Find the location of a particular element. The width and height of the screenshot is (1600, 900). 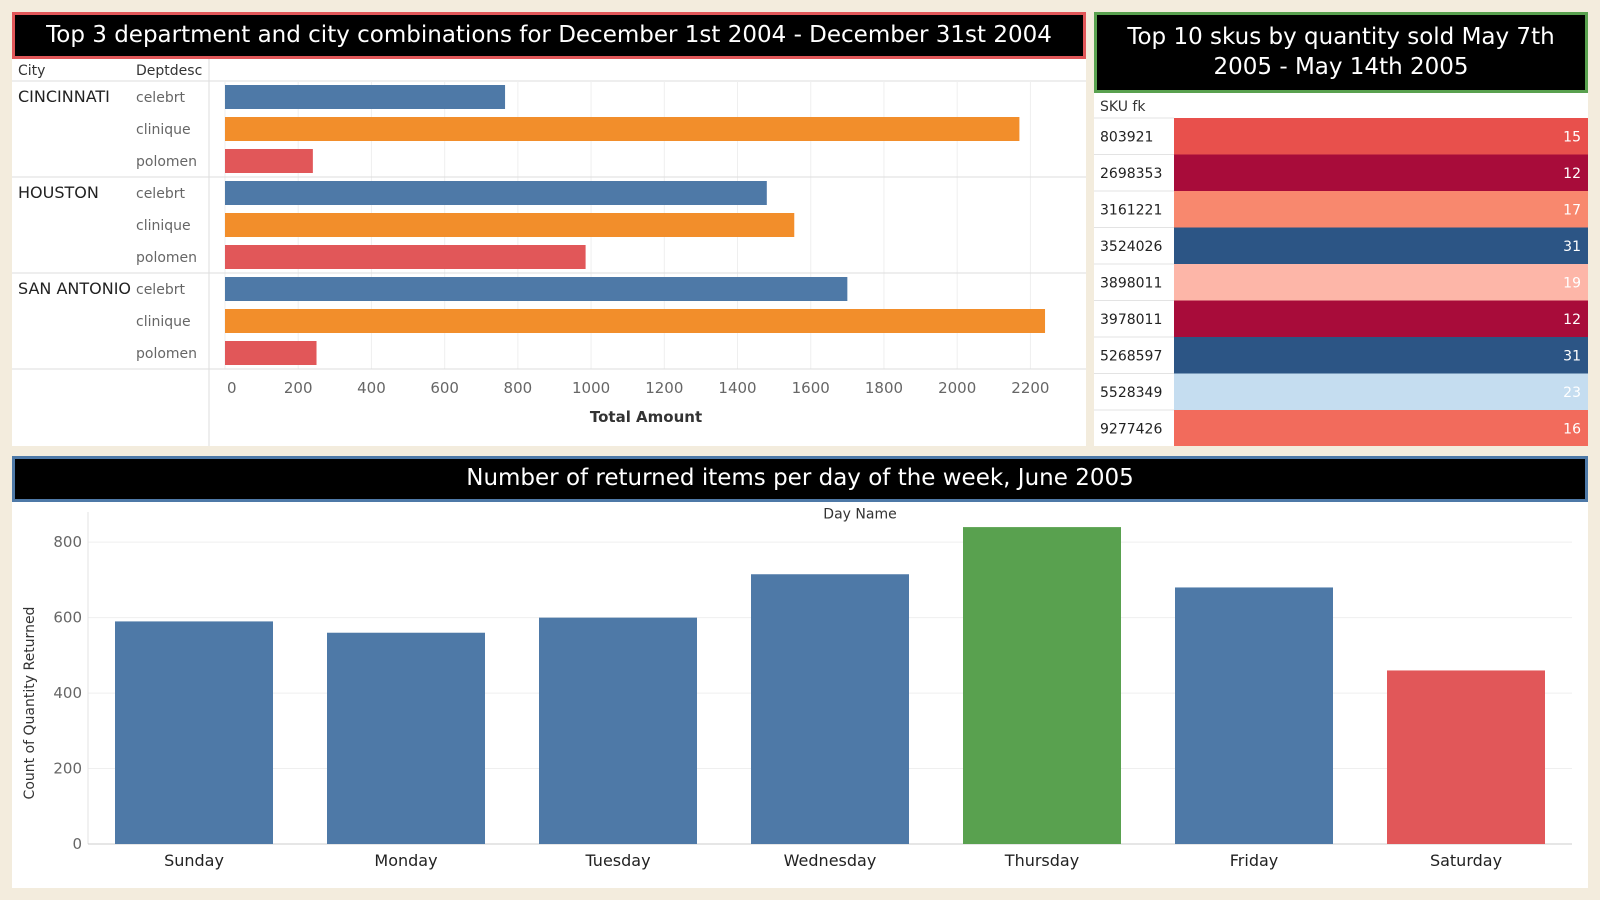

bar-houston-celebrt is located at coordinates (496, 193).